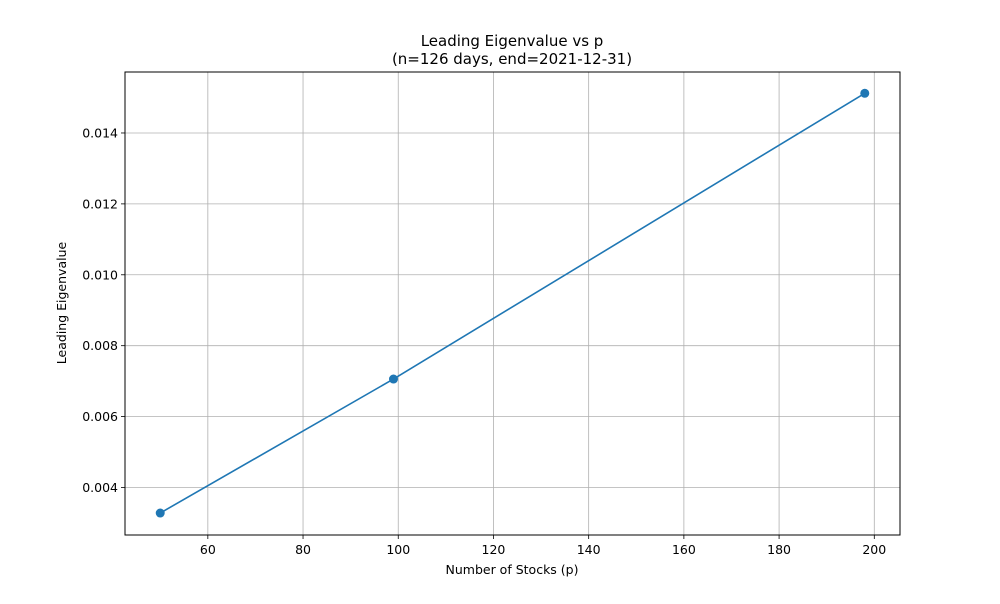 The image size is (1000, 604). I want to click on x-tick-label: 80, so click(303, 549).